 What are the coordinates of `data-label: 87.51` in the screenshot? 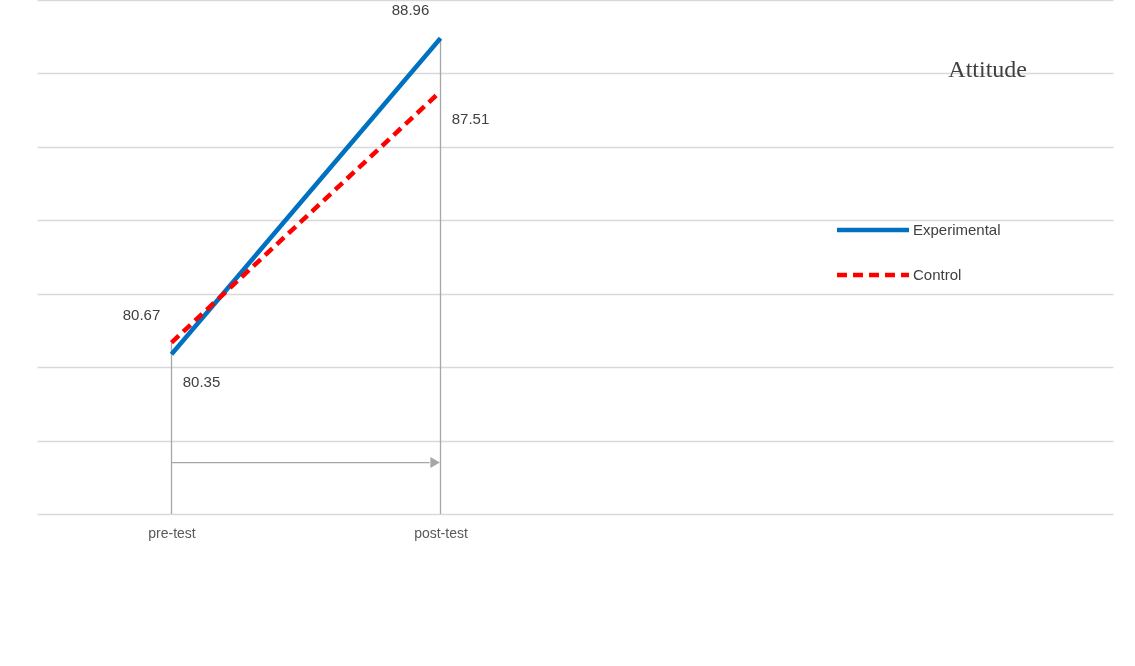 It's located at (470, 119).